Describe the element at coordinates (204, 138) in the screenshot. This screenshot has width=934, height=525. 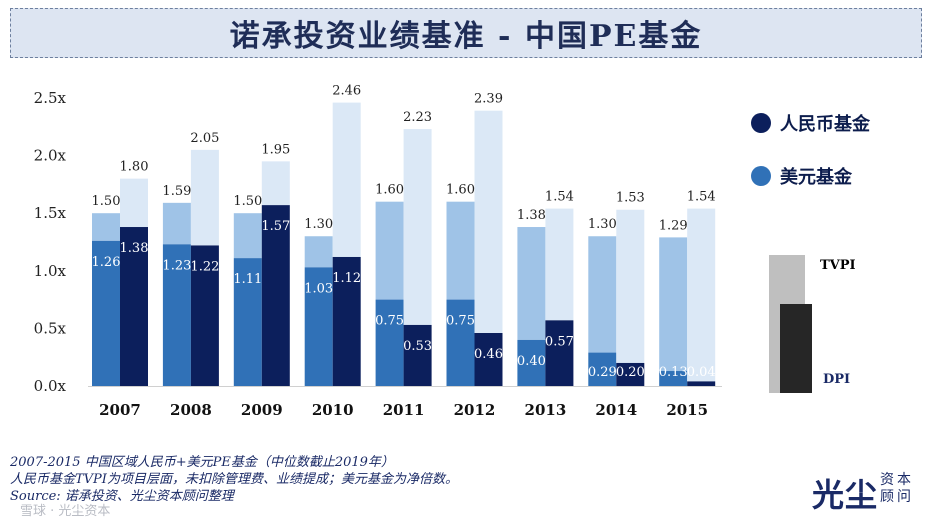
I see `tvpi-value-label: 2.05` at that location.